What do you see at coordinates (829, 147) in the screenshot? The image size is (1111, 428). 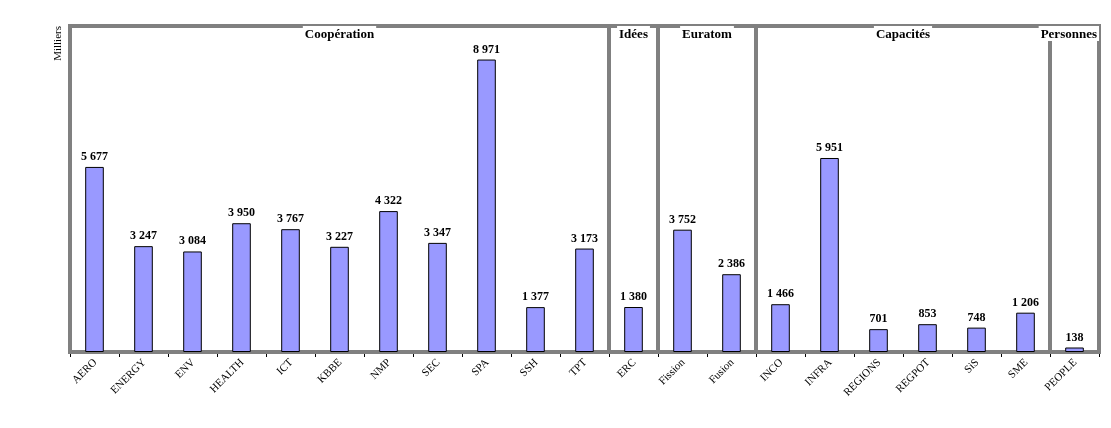 I see `data-label: 5 951` at bounding box center [829, 147].